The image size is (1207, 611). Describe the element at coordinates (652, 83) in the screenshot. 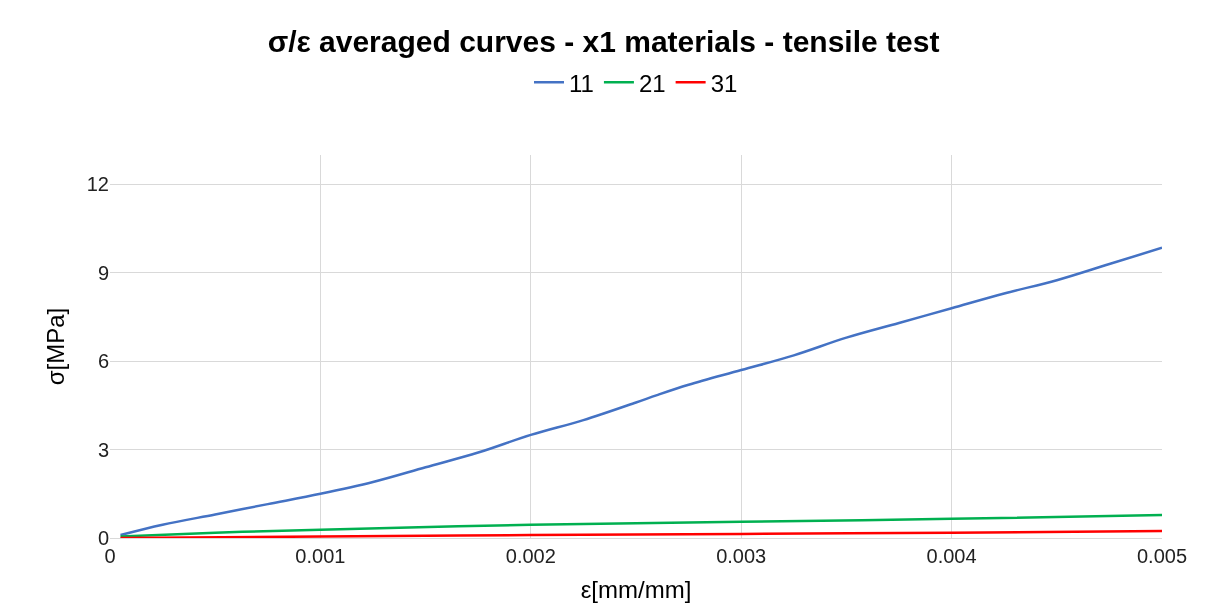

I see `legend-label: 21` at that location.